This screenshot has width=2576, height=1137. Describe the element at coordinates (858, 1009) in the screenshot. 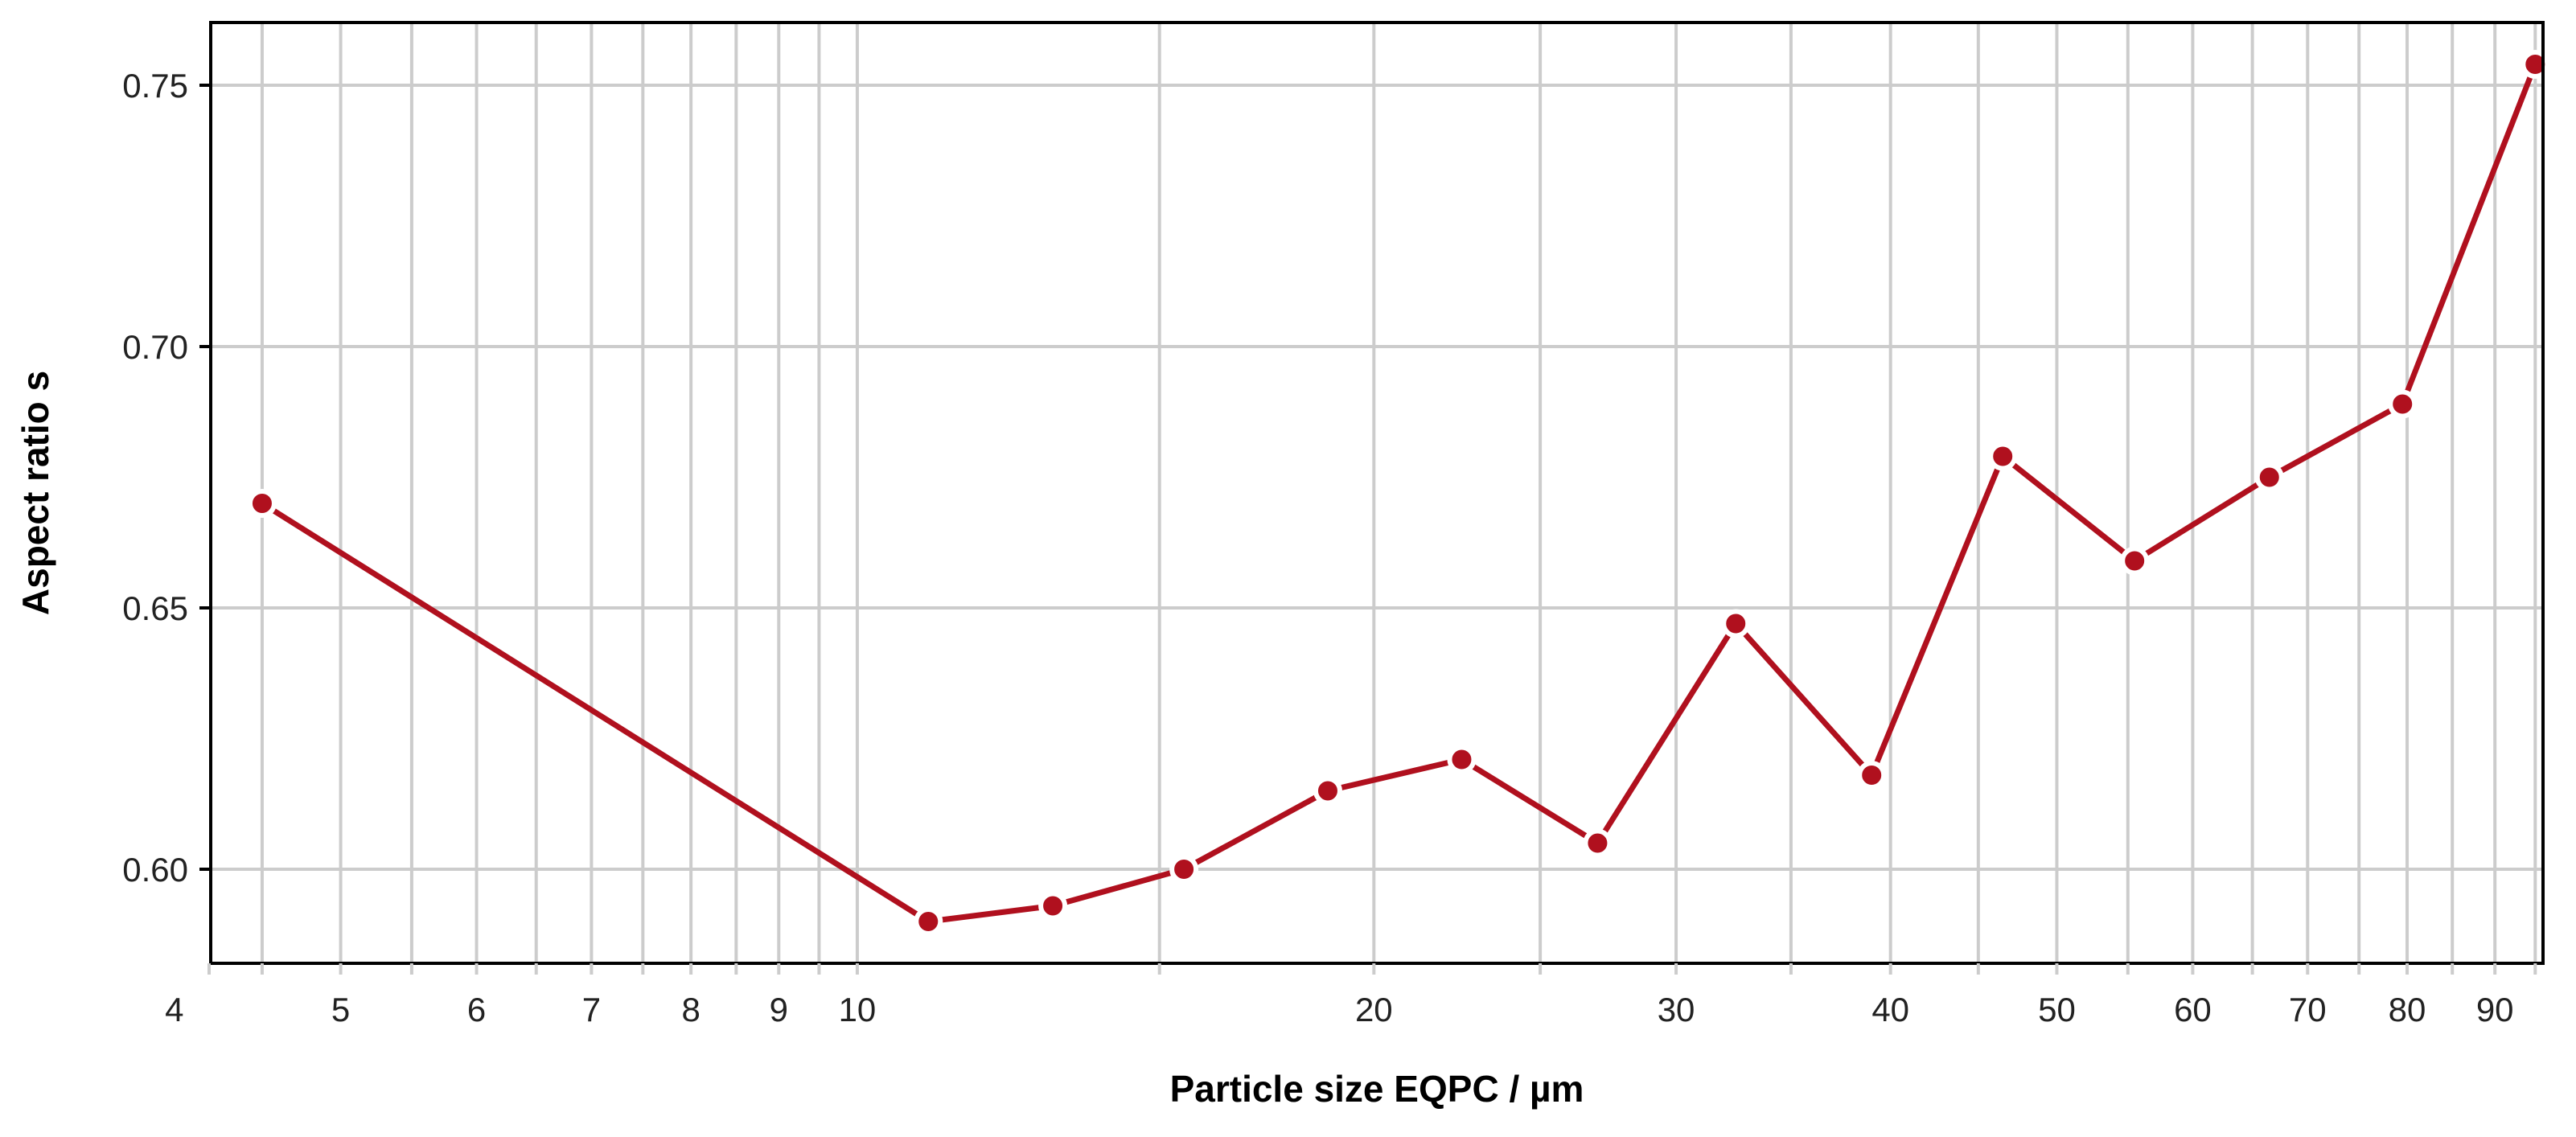

I see `x-tick-label: 10` at that location.